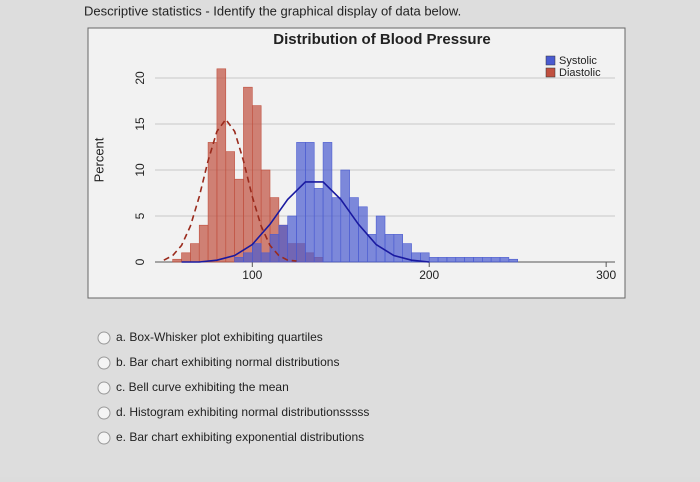 Image resolution: width=700 pixels, height=482 pixels. What do you see at coordinates (202, 387) in the screenshot?
I see `option-label: c. Bell curve exhibiting the mean` at bounding box center [202, 387].